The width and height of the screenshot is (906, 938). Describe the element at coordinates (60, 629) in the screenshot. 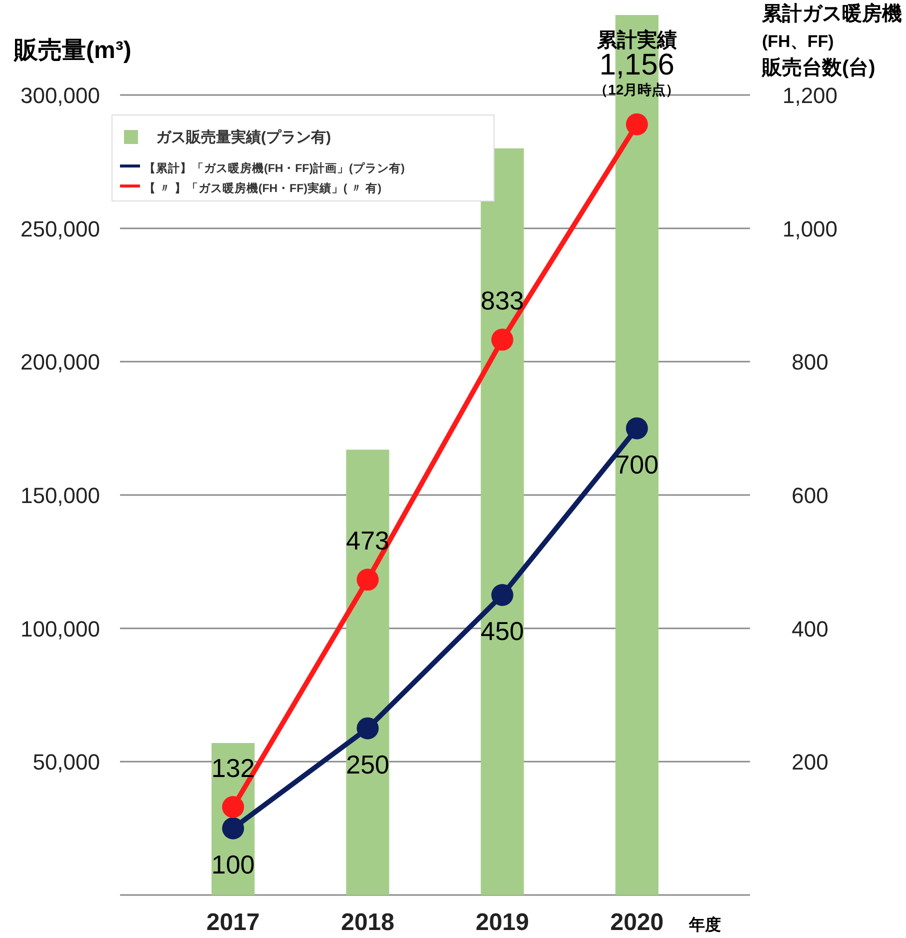

I see `y-tick-label: 100,000` at that location.